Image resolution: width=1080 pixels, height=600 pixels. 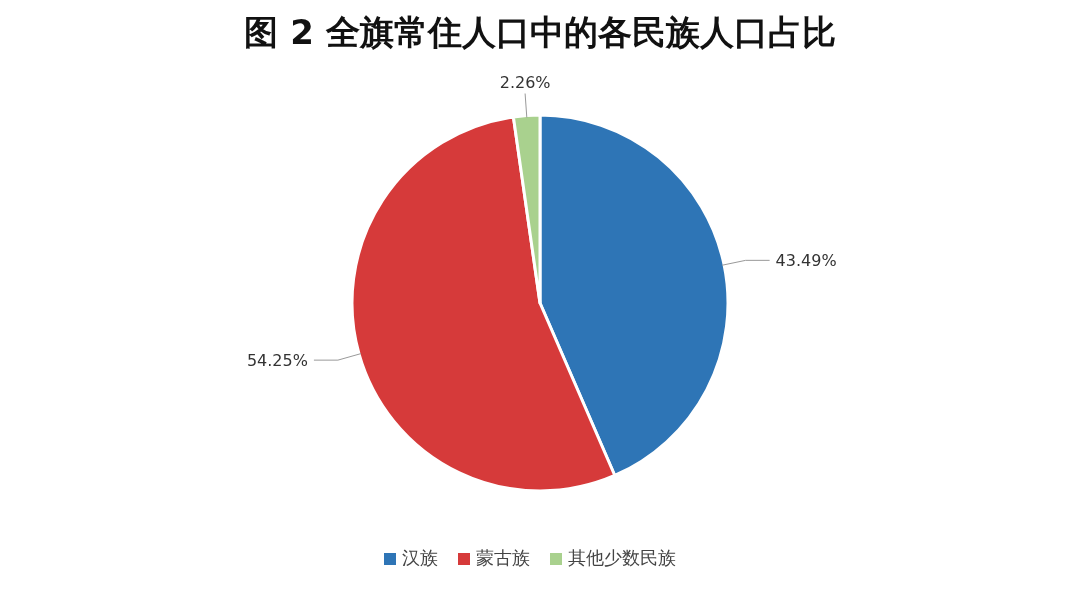 I want to click on legend-label: 蒙古族, so click(x=503, y=557).